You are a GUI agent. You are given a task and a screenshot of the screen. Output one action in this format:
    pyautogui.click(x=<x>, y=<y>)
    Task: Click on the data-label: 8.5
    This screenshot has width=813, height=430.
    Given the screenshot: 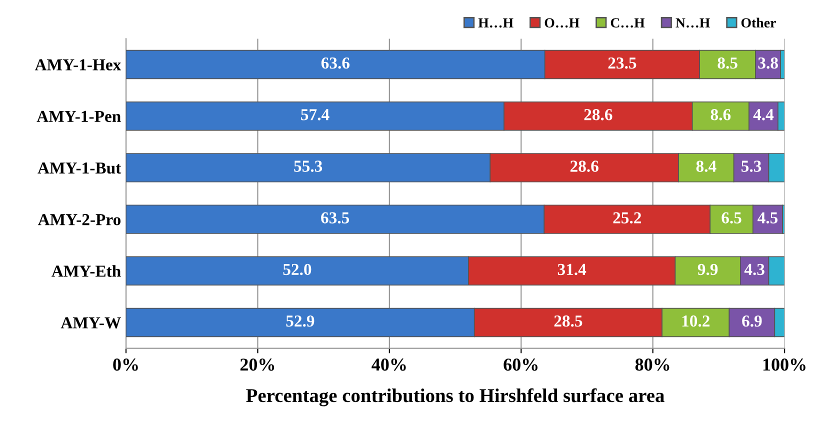 What is the action you would take?
    pyautogui.click(x=728, y=63)
    